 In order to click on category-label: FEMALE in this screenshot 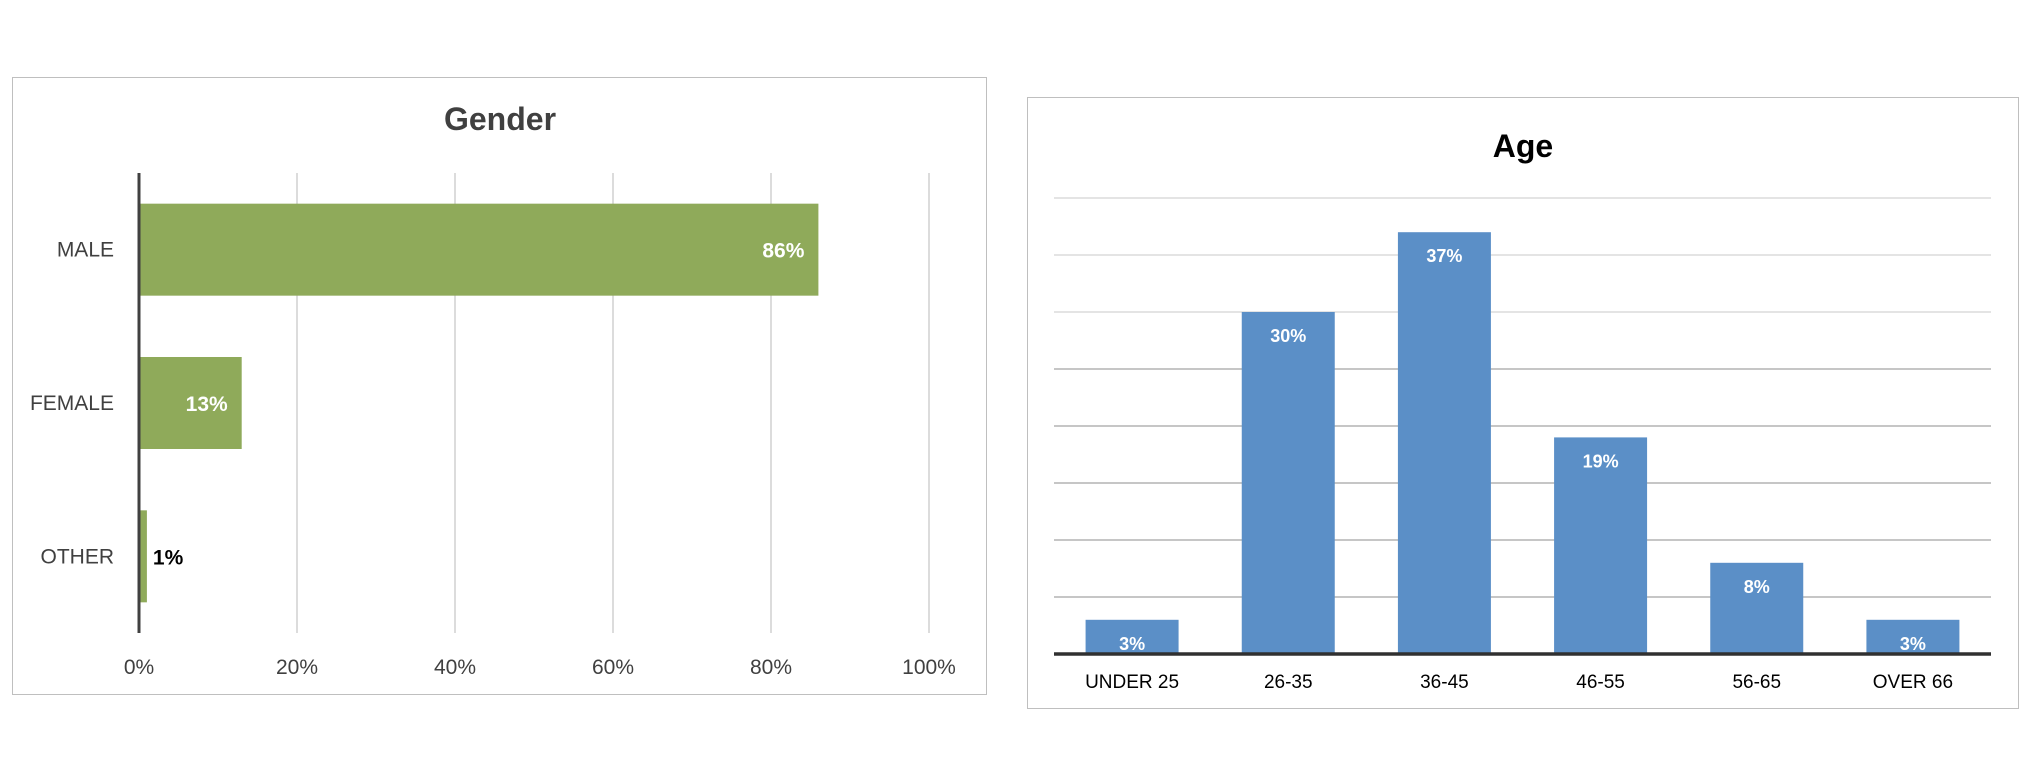, I will do `click(72, 403)`.